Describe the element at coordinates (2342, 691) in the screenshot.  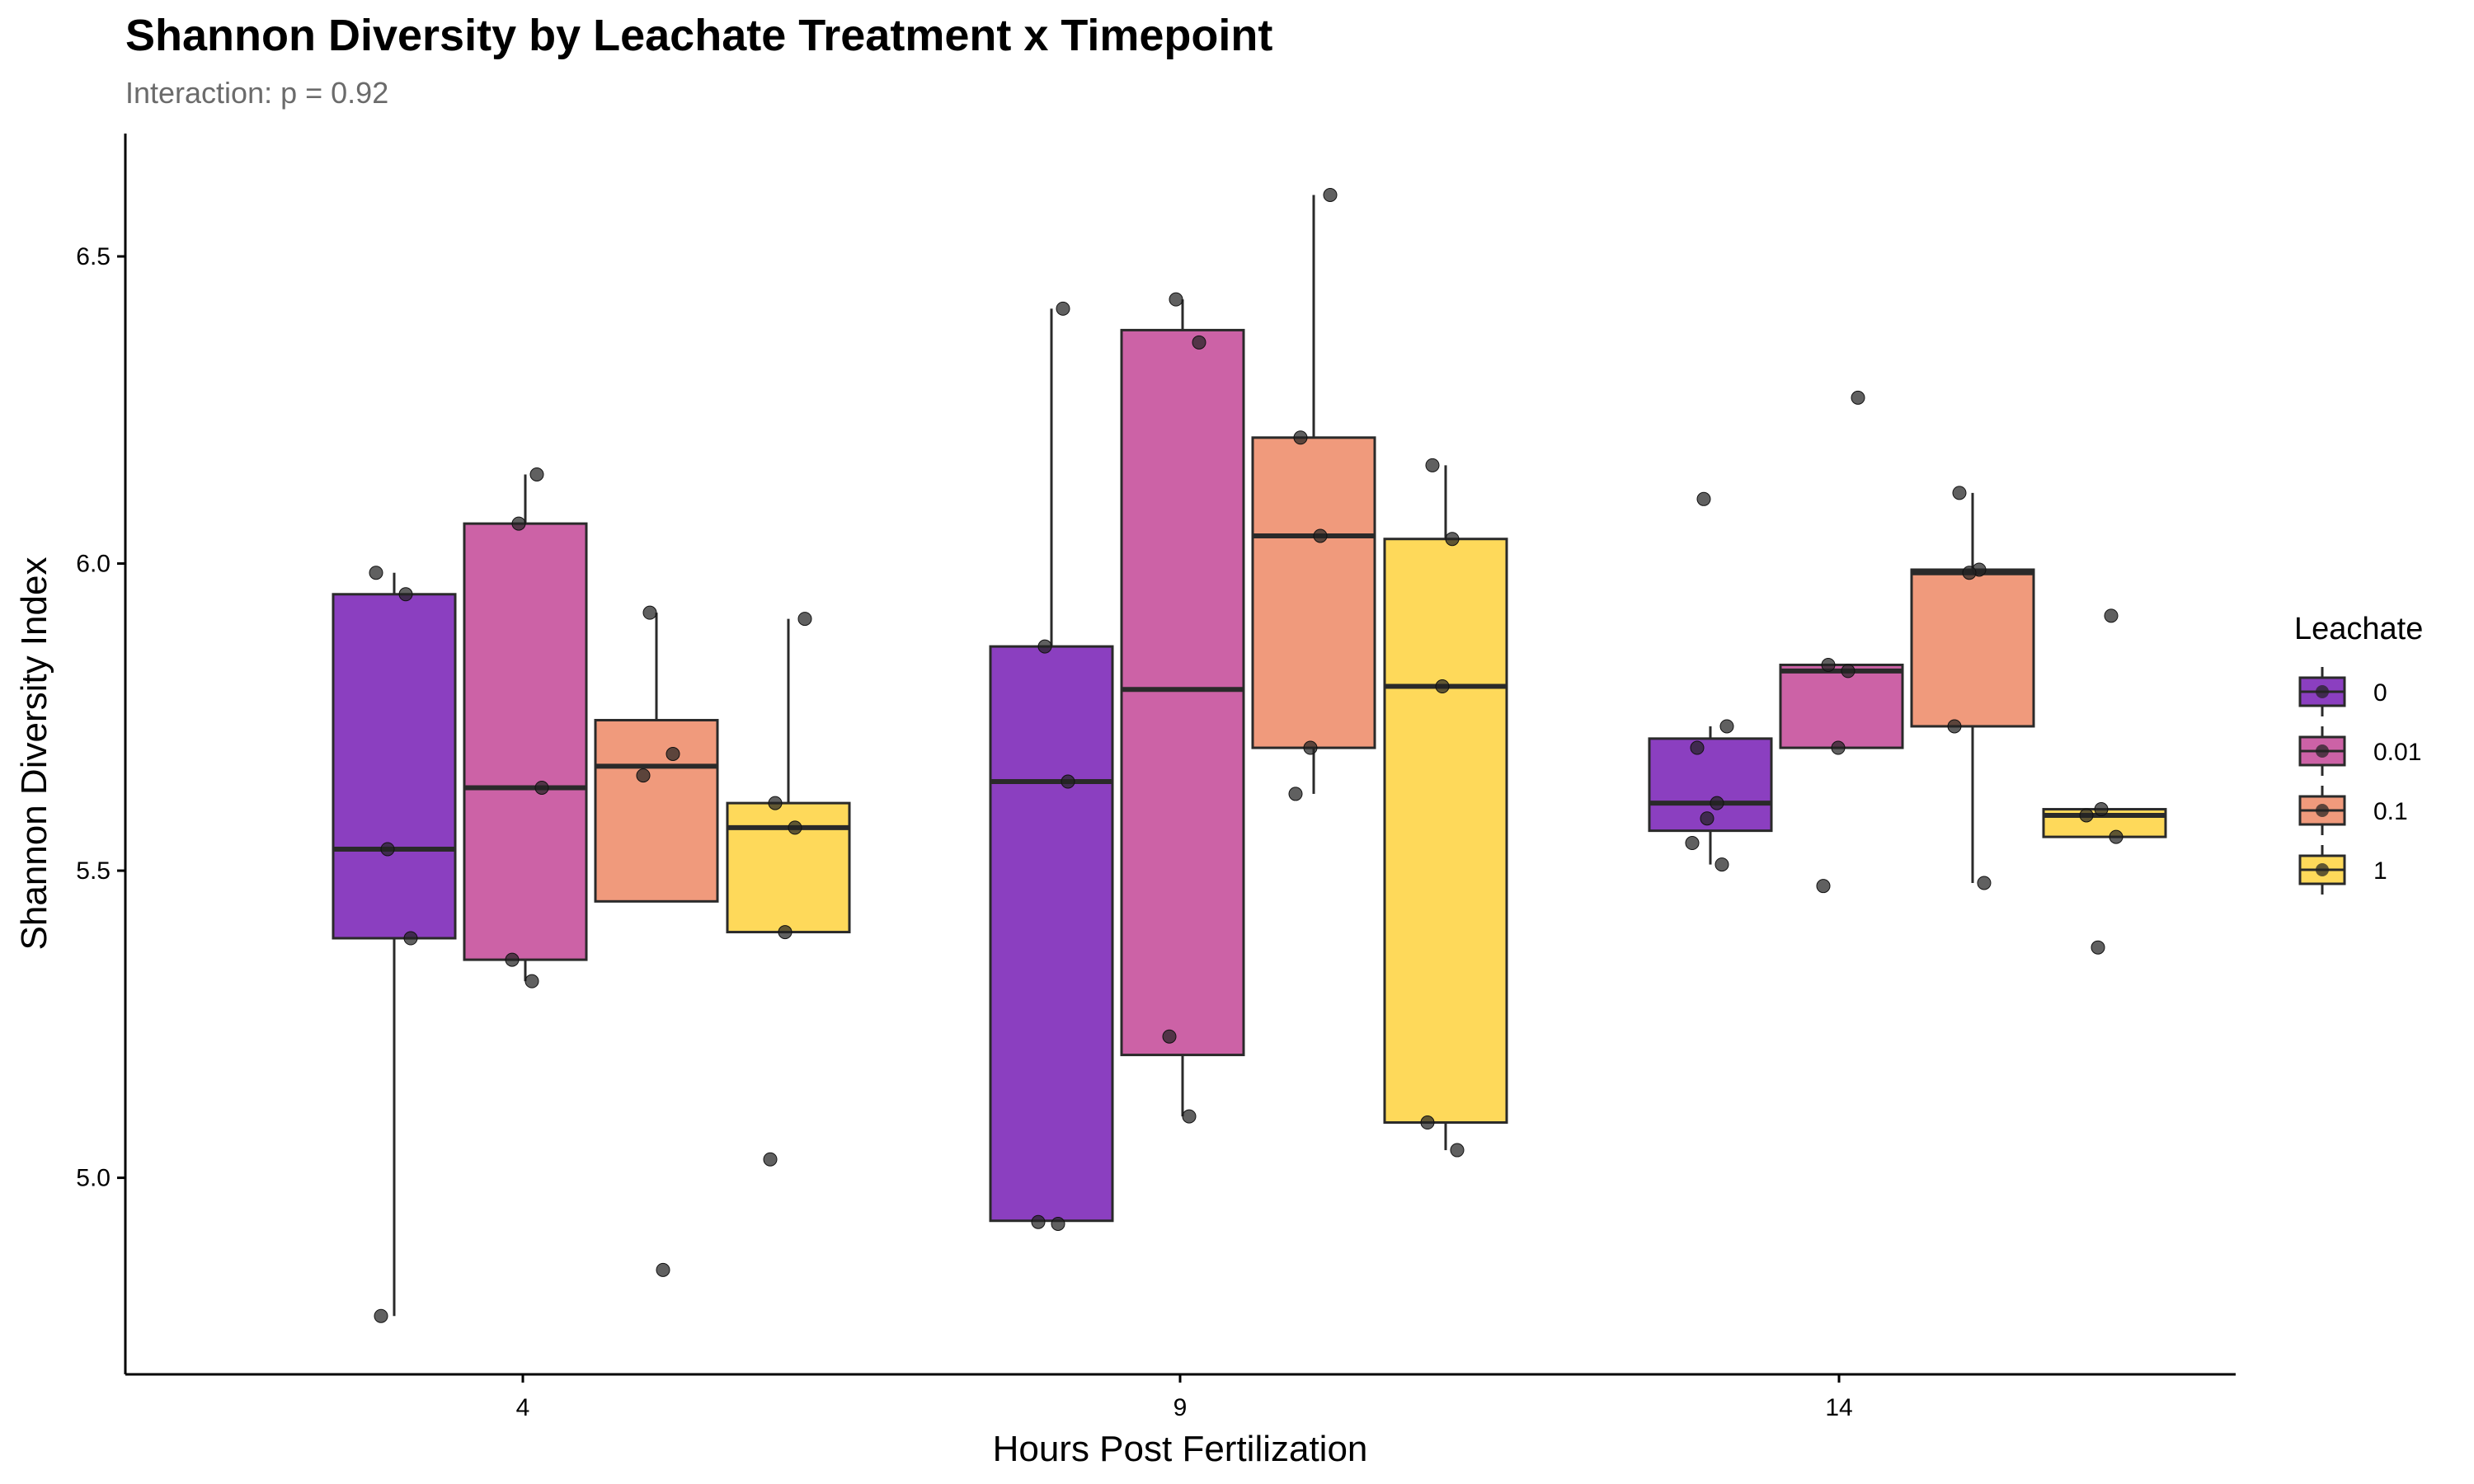
I see `legend-item: 0` at that location.